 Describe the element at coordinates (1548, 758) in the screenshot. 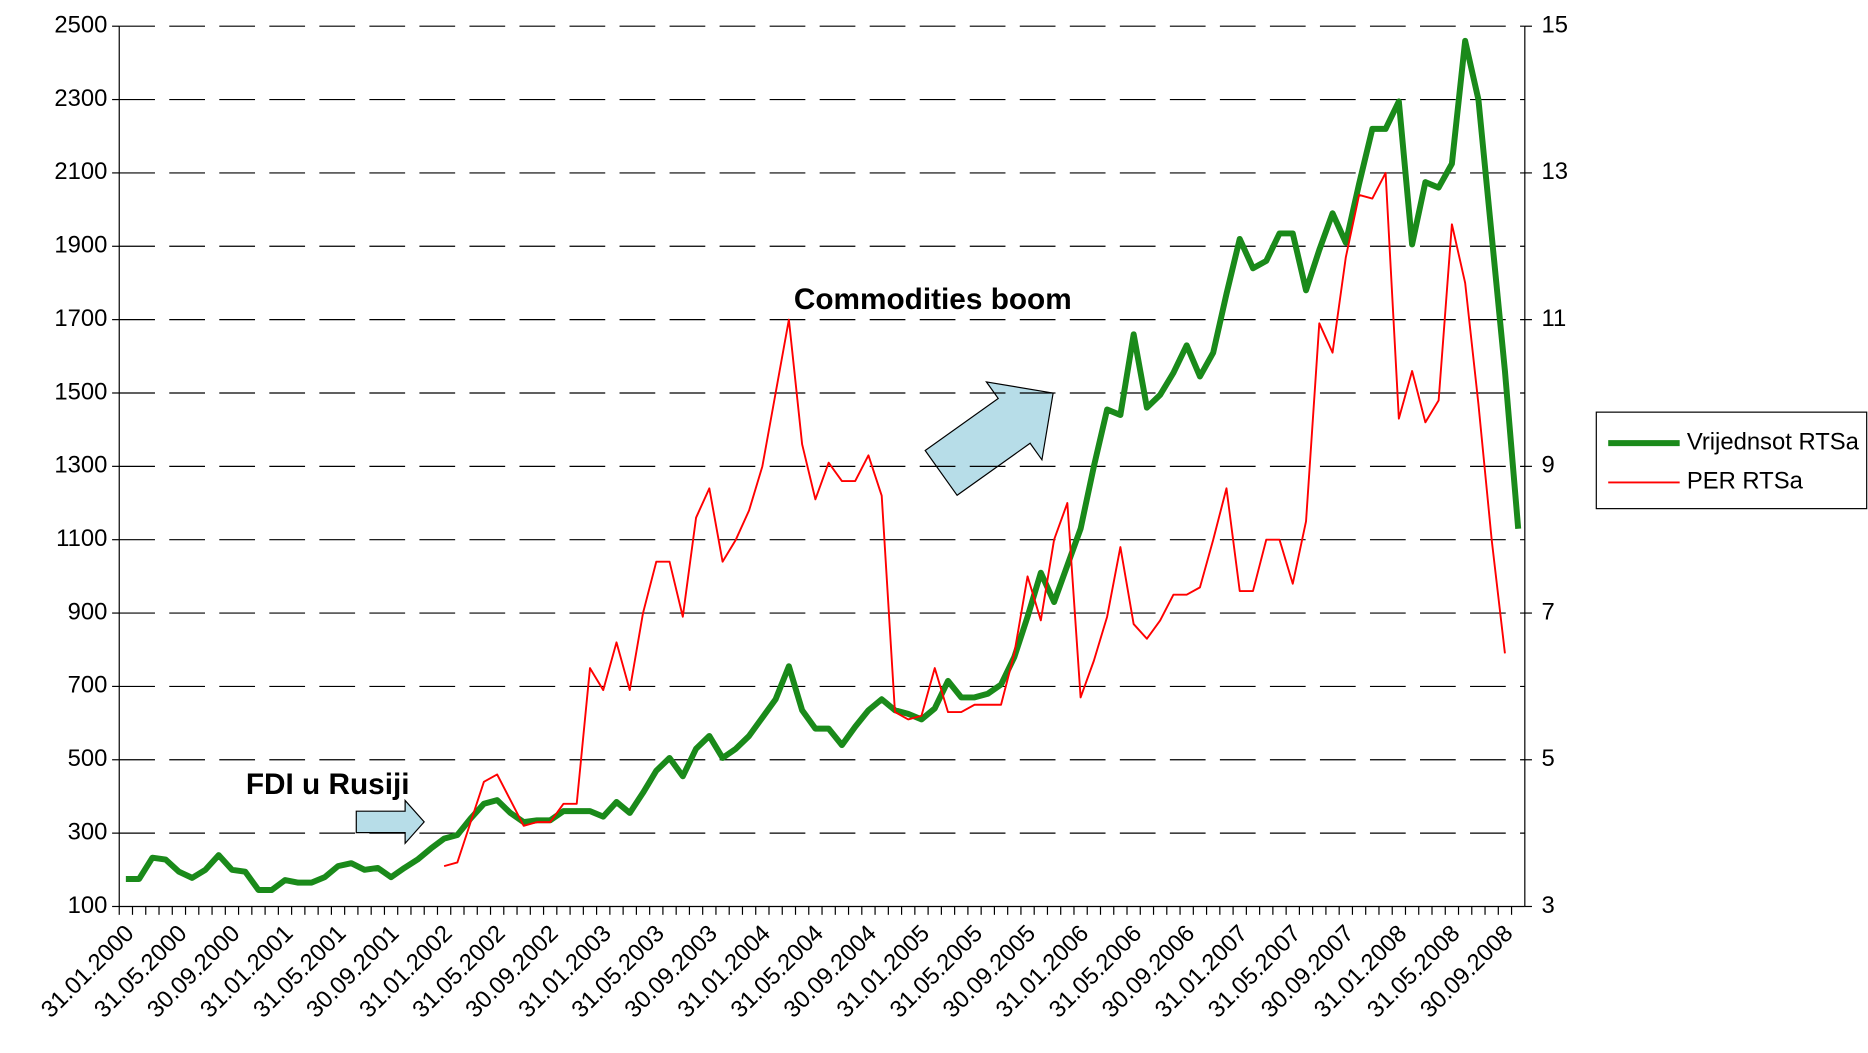

I see `y2-tick-label: 5` at that location.